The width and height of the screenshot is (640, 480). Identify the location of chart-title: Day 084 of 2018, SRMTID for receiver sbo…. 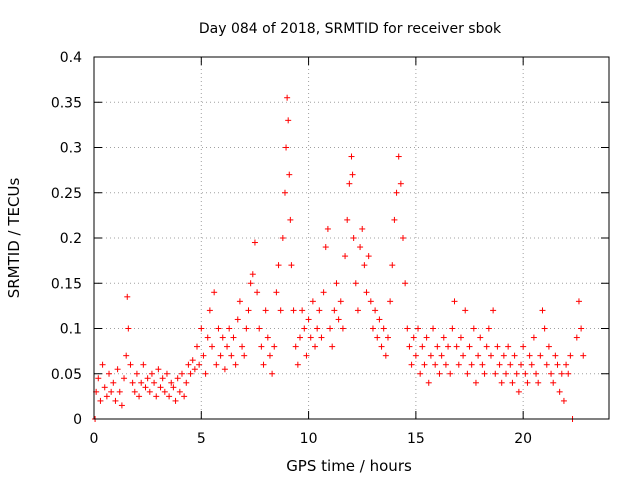
(350, 29).